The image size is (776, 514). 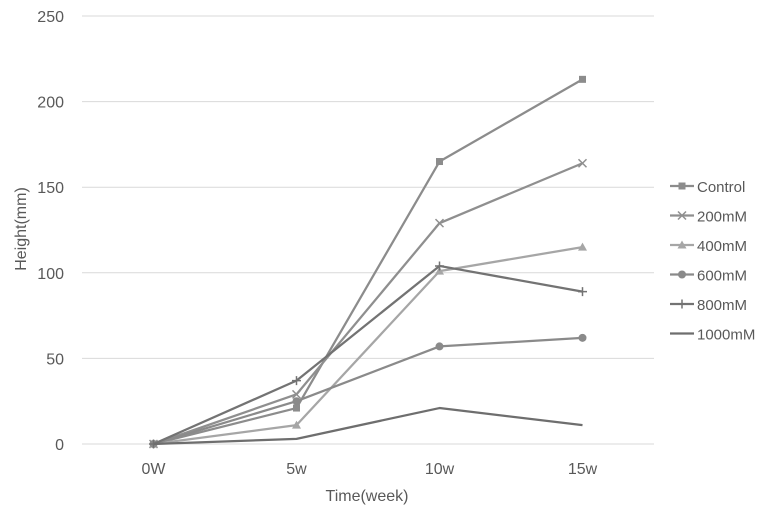 I want to click on legend-label: 1000mM, so click(x=726, y=335).